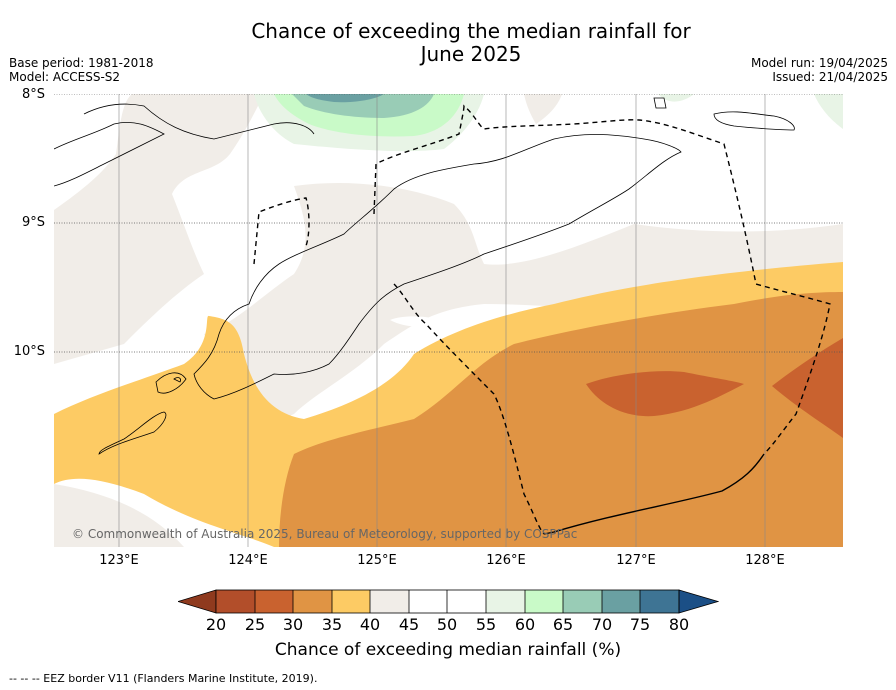 This screenshot has width=896, height=690. Describe the element at coordinates (216, 624) in the screenshot. I see `cb-tick-20: 20` at that location.